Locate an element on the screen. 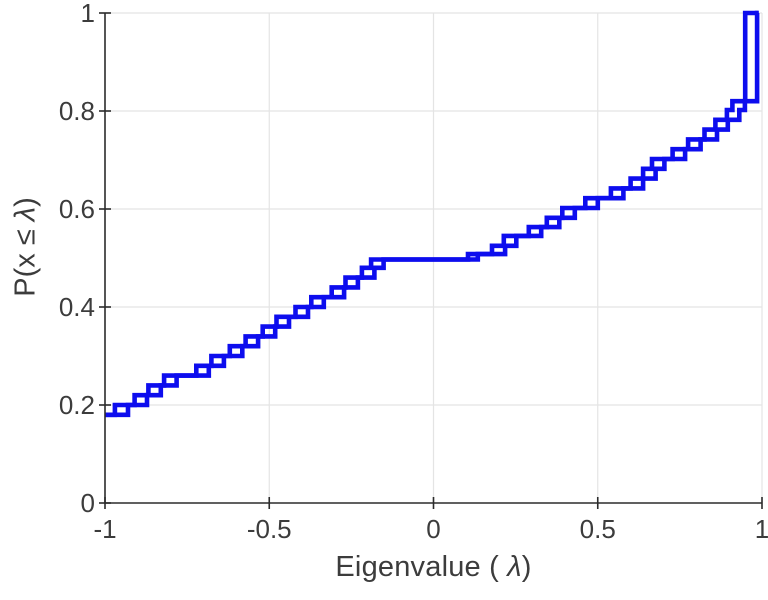 This screenshot has width=768, height=600. x-axis-label-close: ) is located at coordinates (526, 567).